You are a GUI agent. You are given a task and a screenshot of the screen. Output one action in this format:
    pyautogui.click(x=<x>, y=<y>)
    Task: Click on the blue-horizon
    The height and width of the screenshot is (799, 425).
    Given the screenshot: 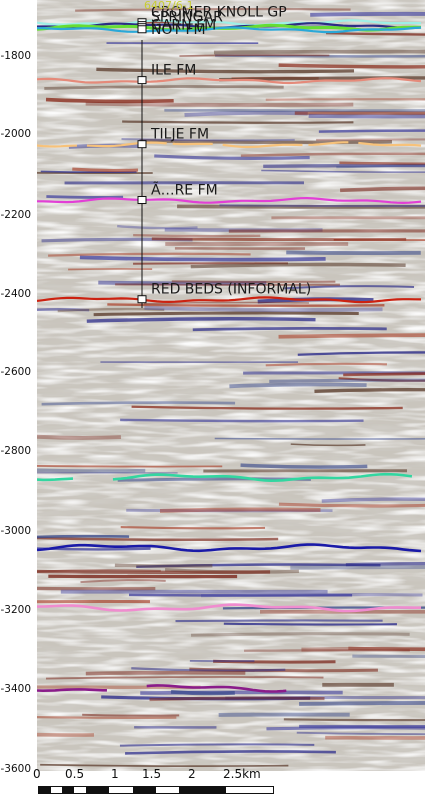 What is the action you would take?
    pyautogui.click(x=229, y=548)
    